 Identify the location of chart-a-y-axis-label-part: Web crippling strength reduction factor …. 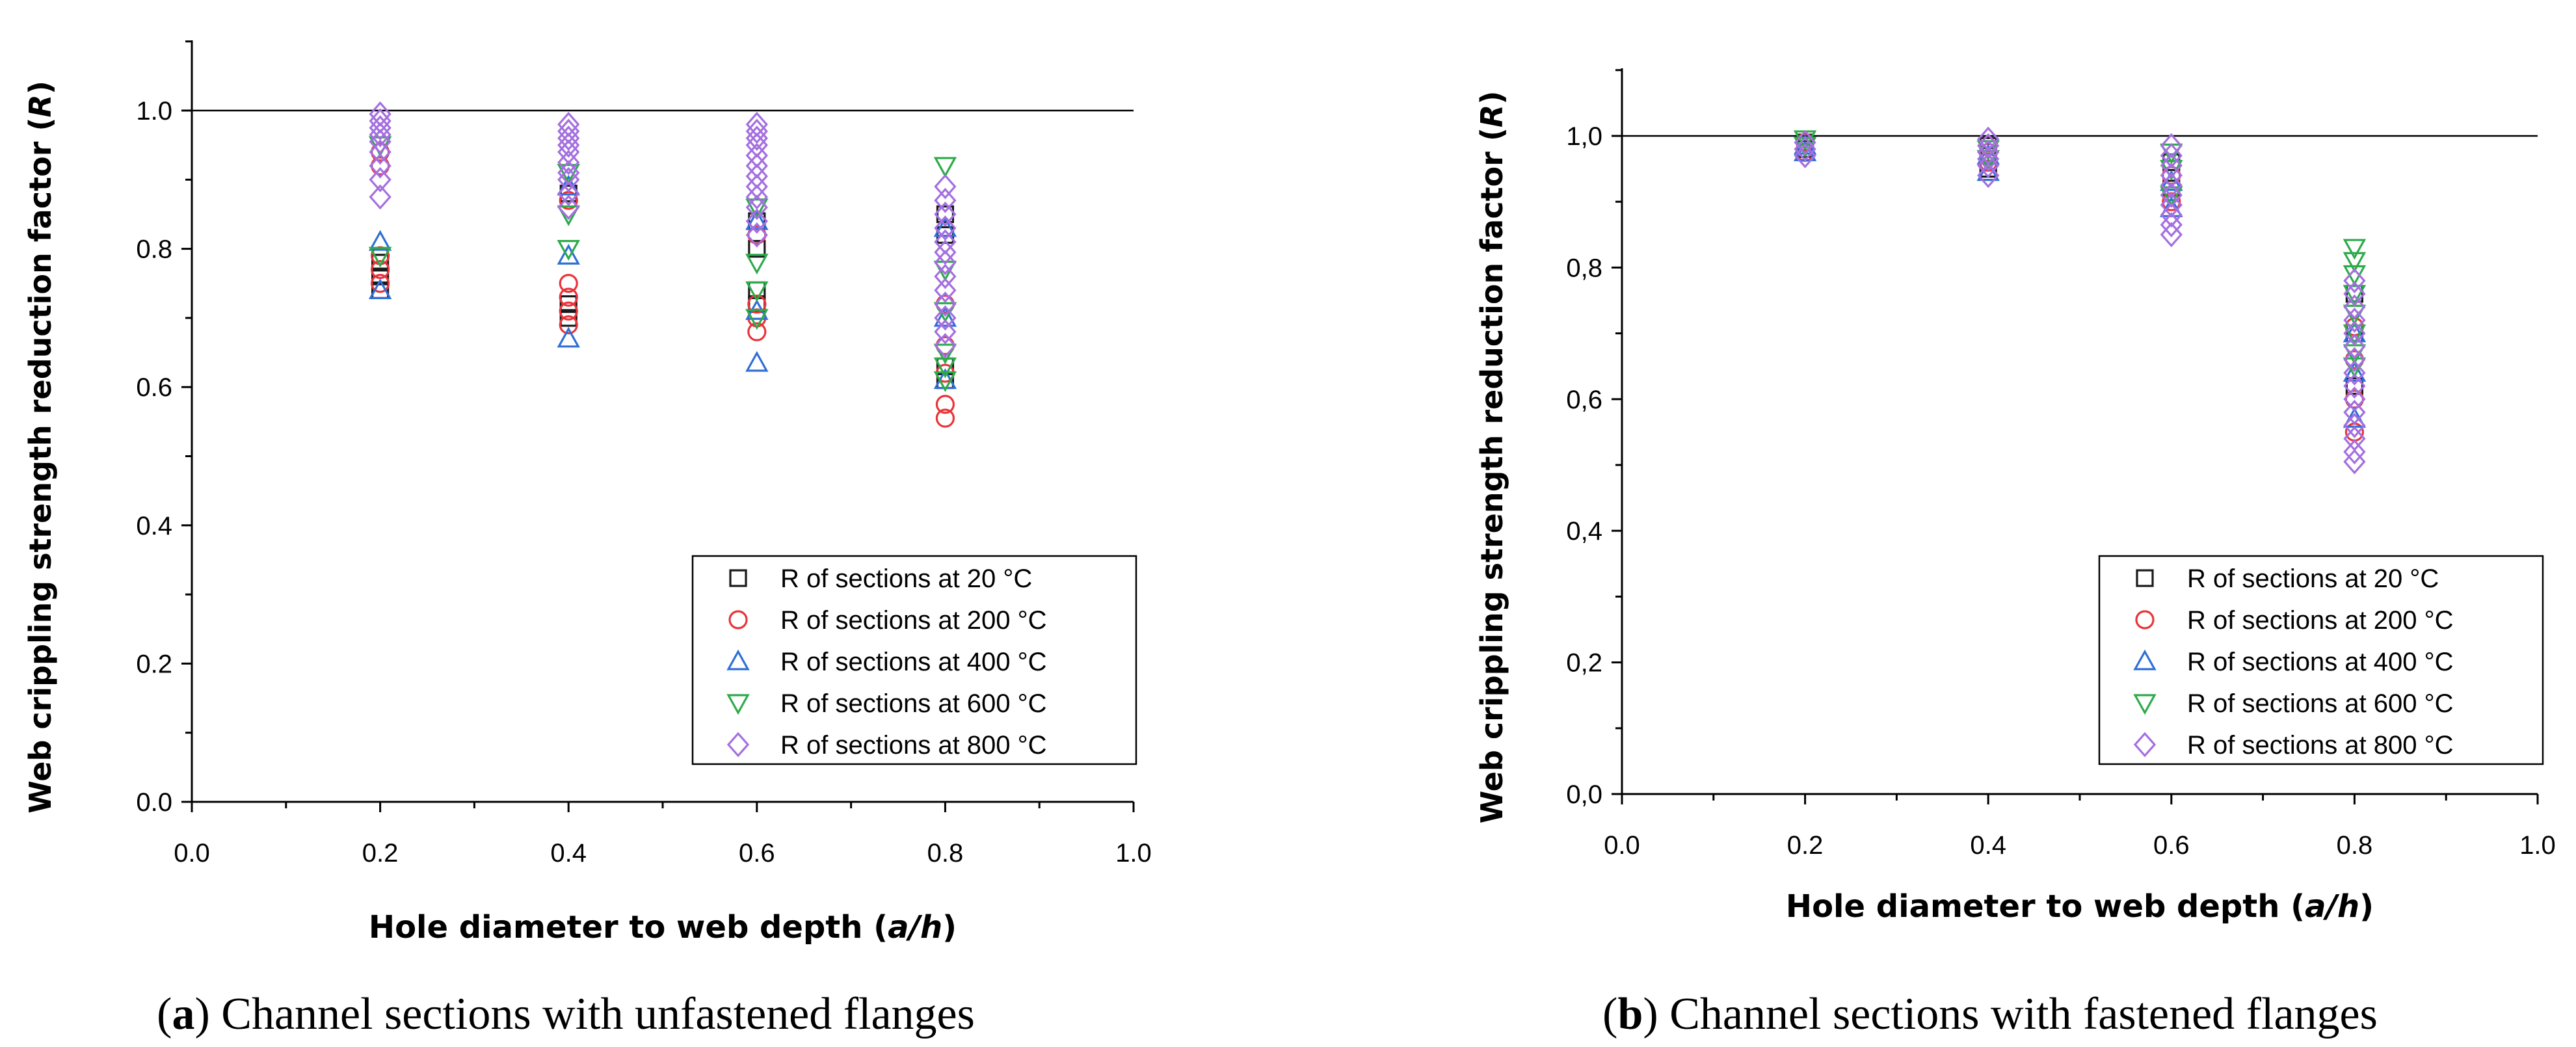
(40, 466).